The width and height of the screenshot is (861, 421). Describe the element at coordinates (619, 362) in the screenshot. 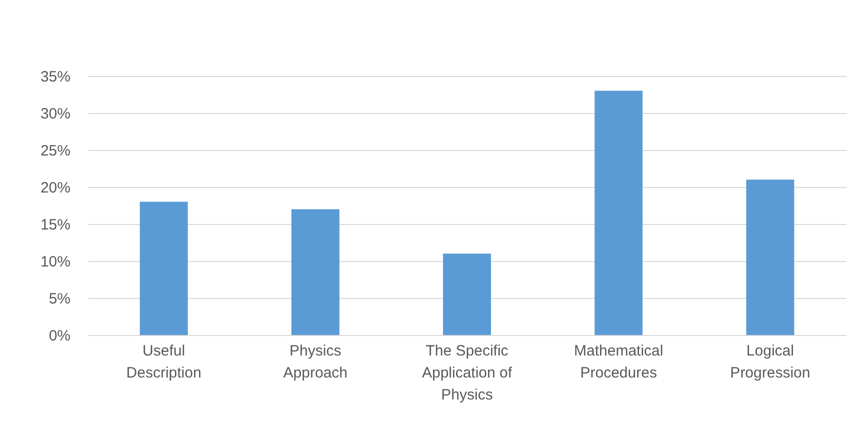

I see `x-tick-label: Mathematical Procedures` at that location.